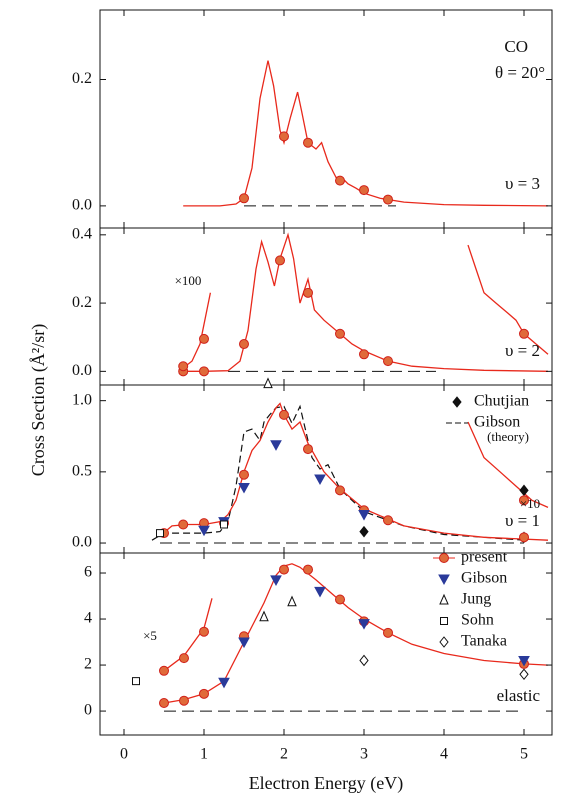 The image size is (565, 803). I want to click on y-axis-label: Cross Section (Å²/sr), so click(38, 400).